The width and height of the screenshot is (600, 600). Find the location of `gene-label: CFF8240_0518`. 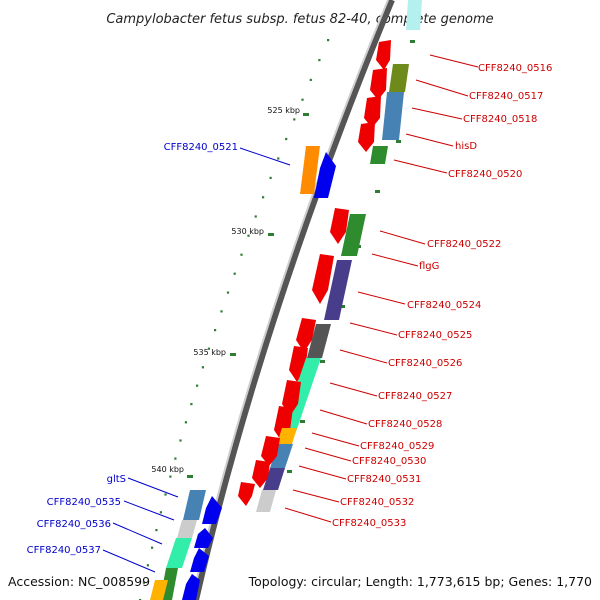

gene-label: CFF8240_0518 is located at coordinates (500, 119).